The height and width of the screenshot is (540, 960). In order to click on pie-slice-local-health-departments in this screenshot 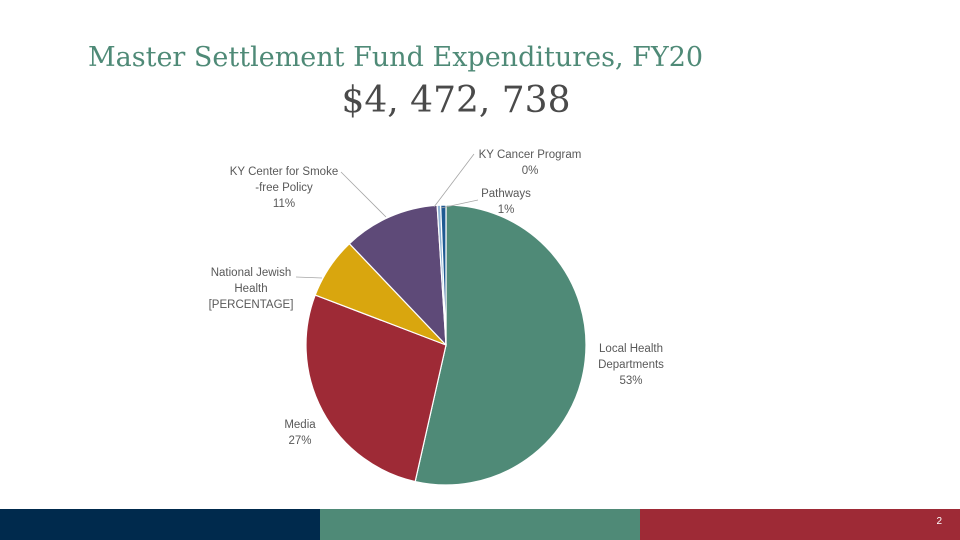, I will do `click(500, 345)`.